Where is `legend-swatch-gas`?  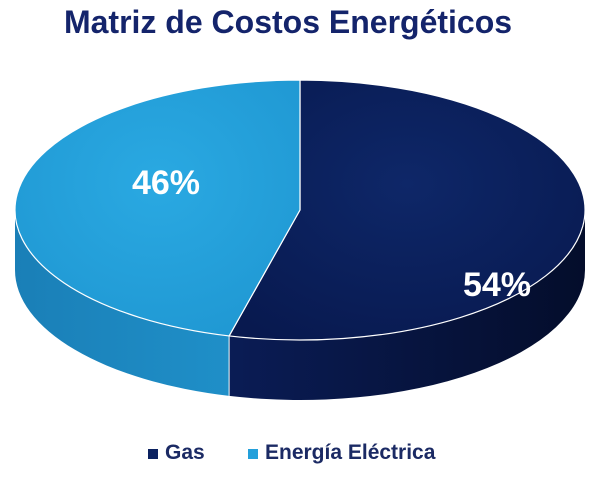 legend-swatch-gas is located at coordinates (153, 454).